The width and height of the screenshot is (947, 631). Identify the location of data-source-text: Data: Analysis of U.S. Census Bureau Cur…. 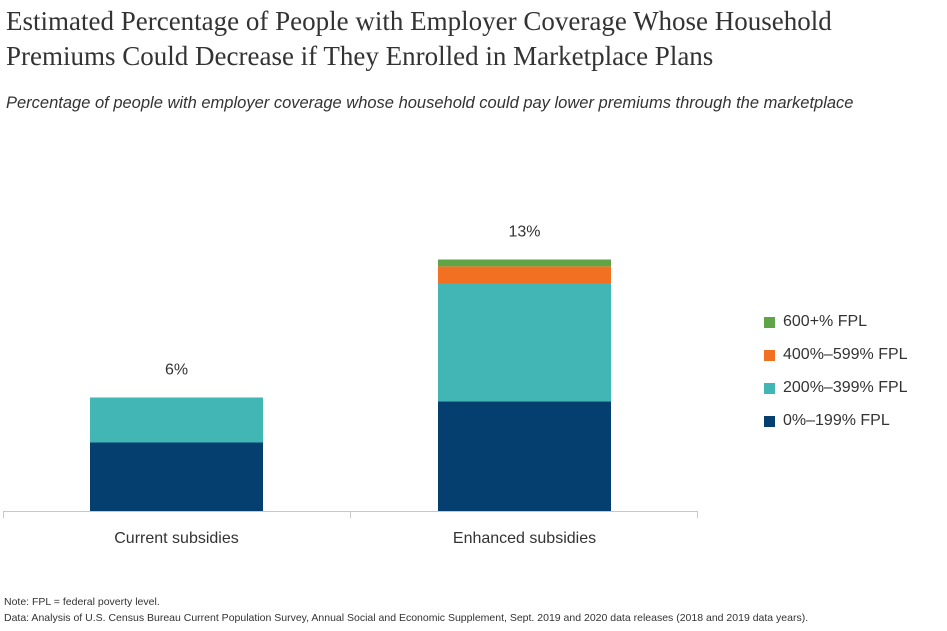
(406, 618).